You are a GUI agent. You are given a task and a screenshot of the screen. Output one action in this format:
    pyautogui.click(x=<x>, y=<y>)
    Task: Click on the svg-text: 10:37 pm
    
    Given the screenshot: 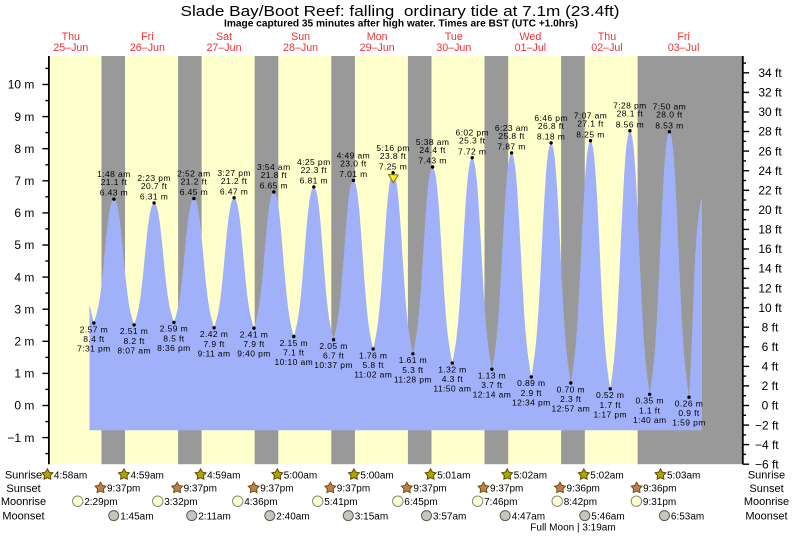 What is the action you would take?
    pyautogui.click(x=333, y=365)
    